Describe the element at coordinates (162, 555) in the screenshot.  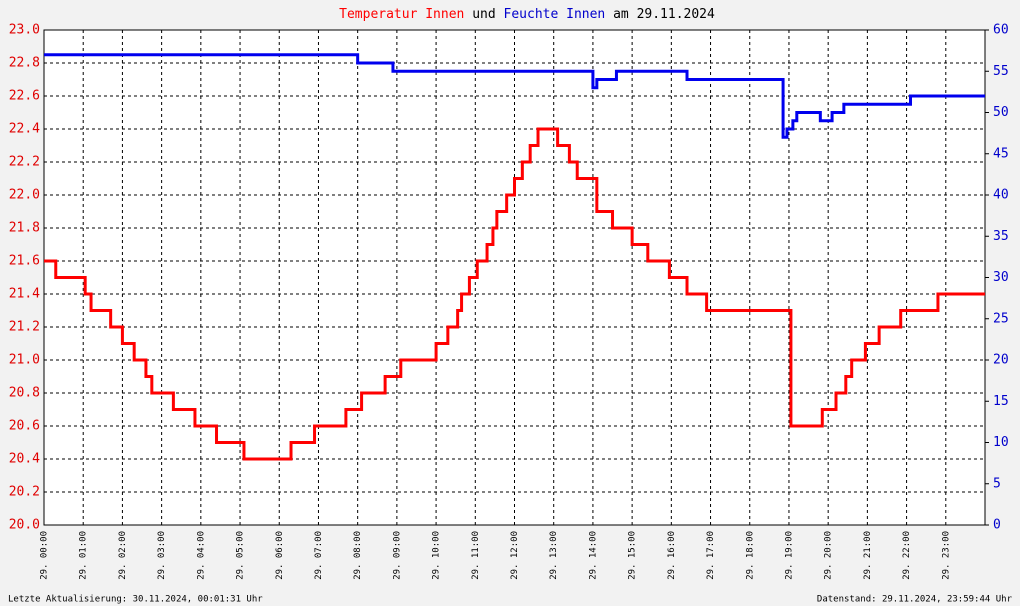
I see `x-tick-label: 29. 03:00` at that location.